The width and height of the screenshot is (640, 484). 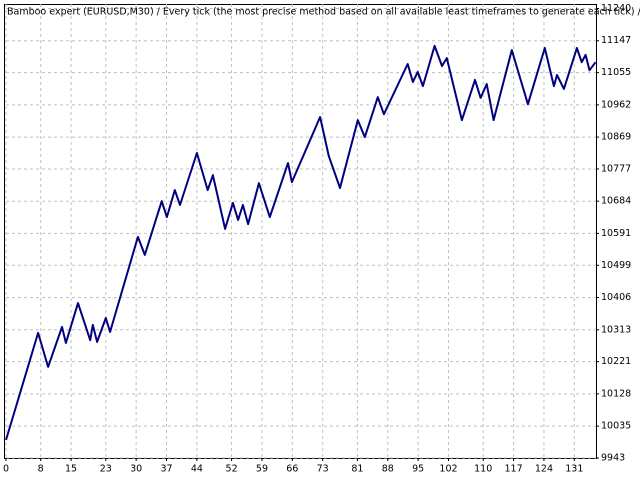 I want to click on y-tick-label: 9943, so click(x=613, y=458).